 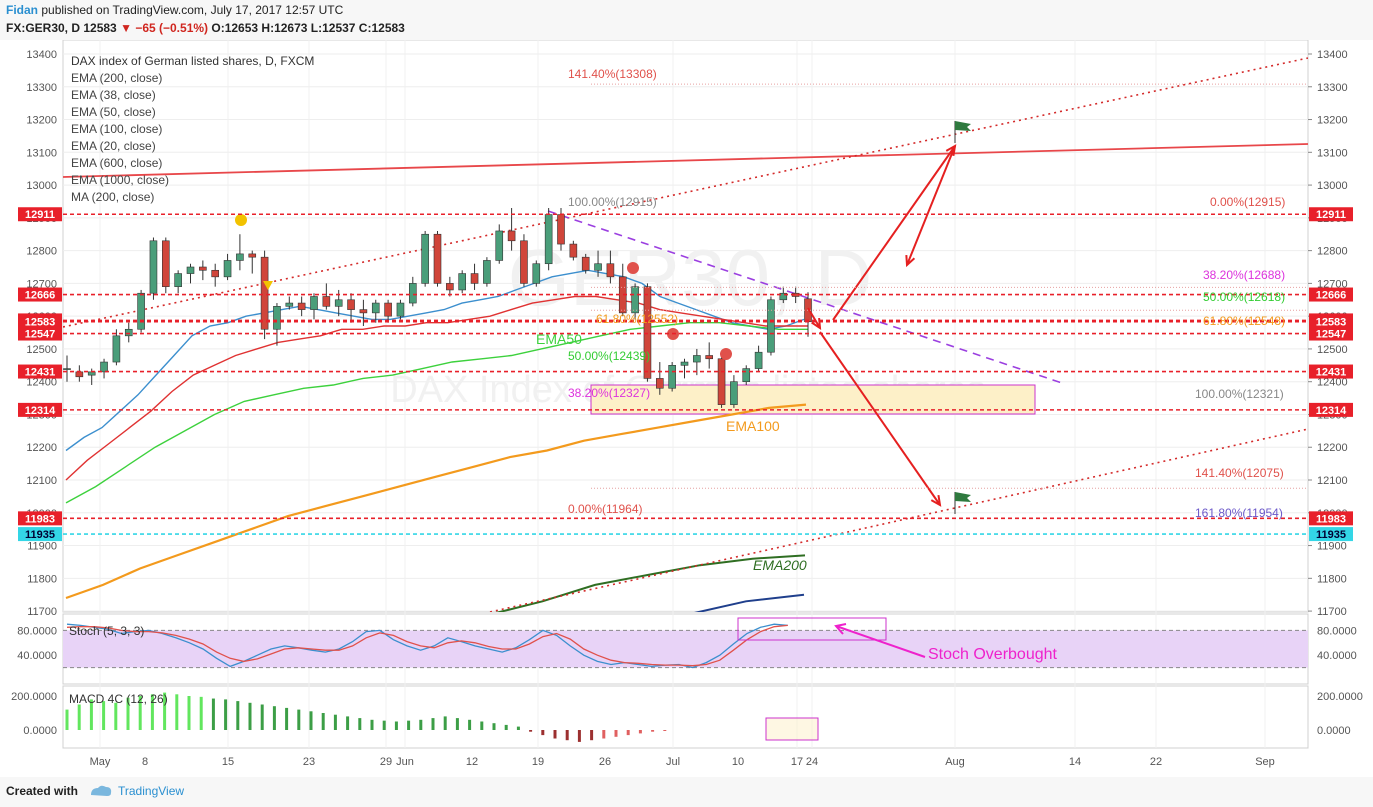 I want to click on series-line-ema50, so click(x=437, y=413).